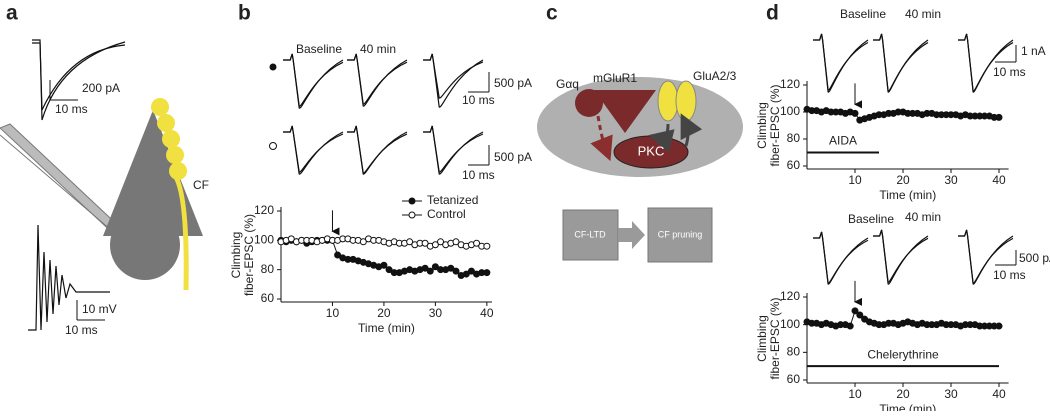  What do you see at coordinates (651, 150) in the screenshot?
I see `protein-label: PKC` at bounding box center [651, 150].